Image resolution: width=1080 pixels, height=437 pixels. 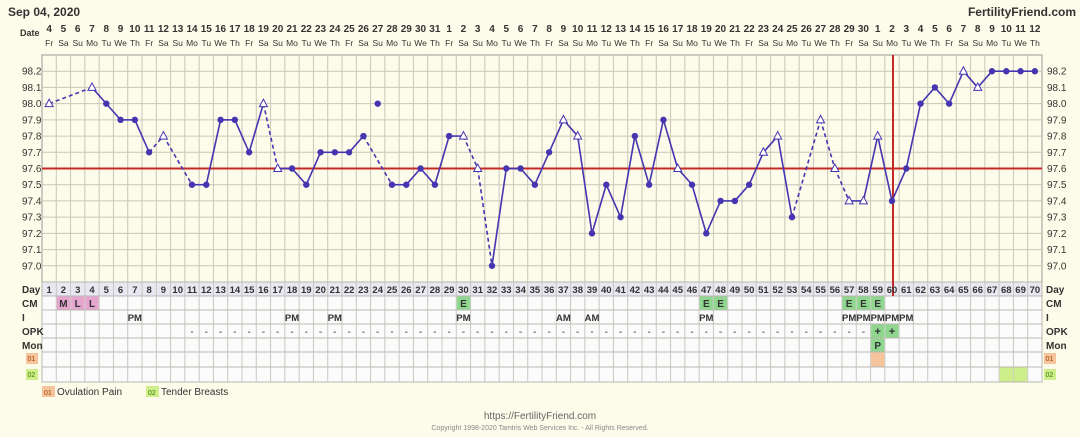 What do you see at coordinates (764, 29) in the screenshot?
I see `date-number: 23` at bounding box center [764, 29].